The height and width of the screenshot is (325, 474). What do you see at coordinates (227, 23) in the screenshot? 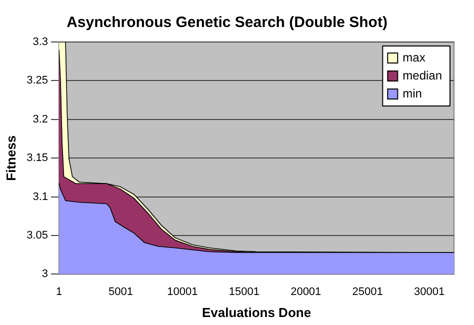
I see `chart-title: Asynchronous Genetic Search (Double Shot)` at bounding box center [227, 23].